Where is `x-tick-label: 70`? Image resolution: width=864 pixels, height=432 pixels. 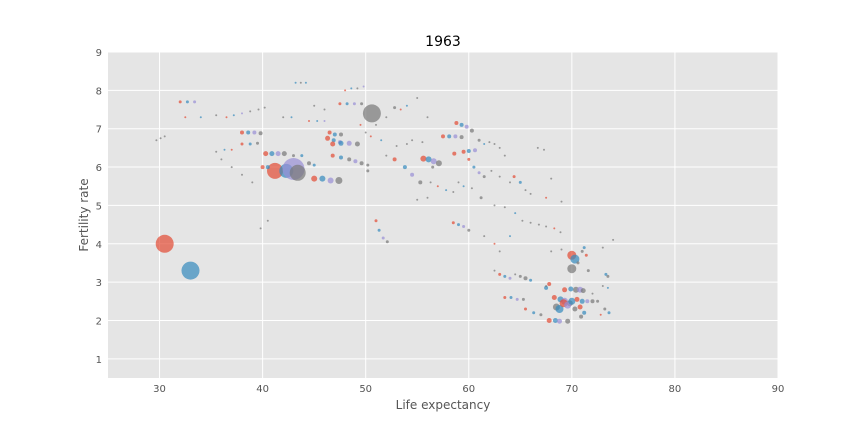
x-tick-label: 70 is located at coordinates (571, 389).